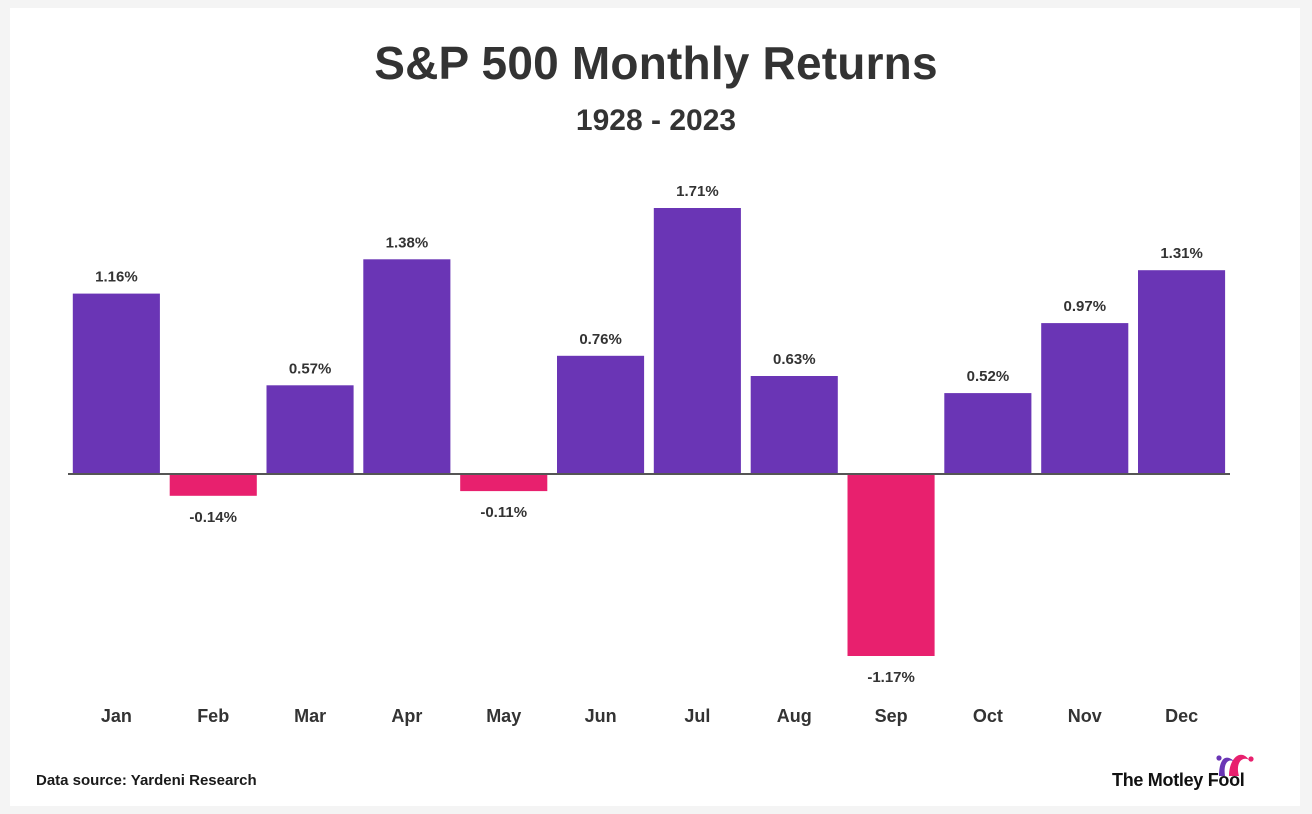 The image size is (1312, 814). Describe the element at coordinates (1181, 253) in the screenshot. I see `data-label-dec: 1.31%` at that location.